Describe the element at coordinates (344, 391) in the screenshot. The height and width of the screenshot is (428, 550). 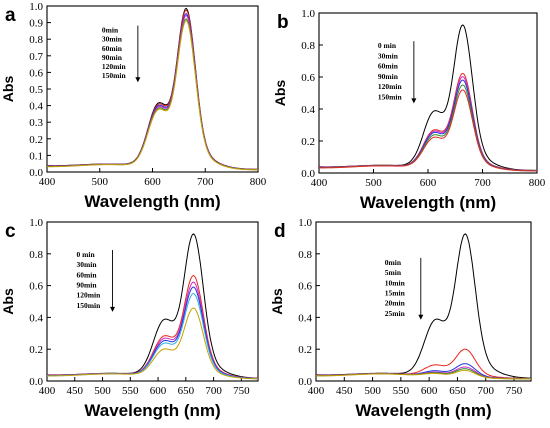
I see `x-tick-label: 450` at that location.